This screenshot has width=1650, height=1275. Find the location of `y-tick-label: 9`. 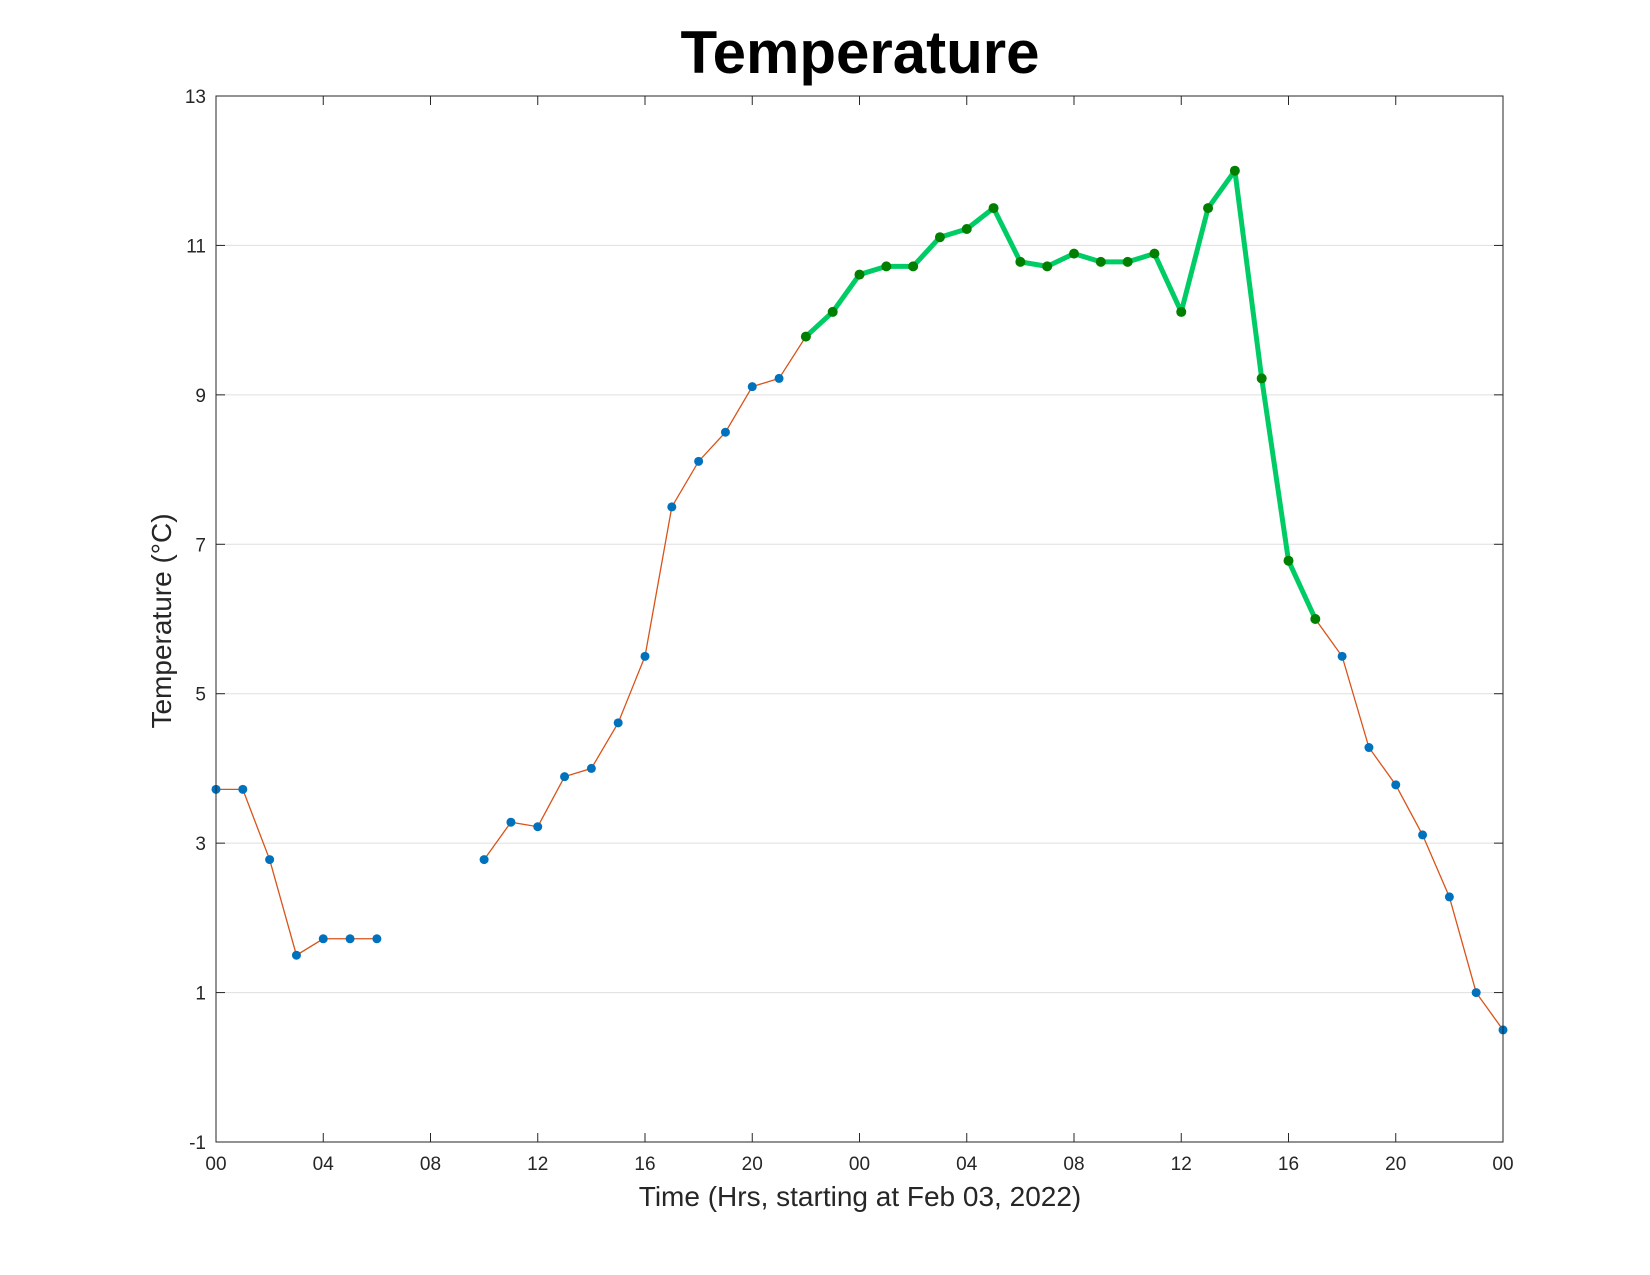

y-tick-label: 9 is located at coordinates (200, 396).